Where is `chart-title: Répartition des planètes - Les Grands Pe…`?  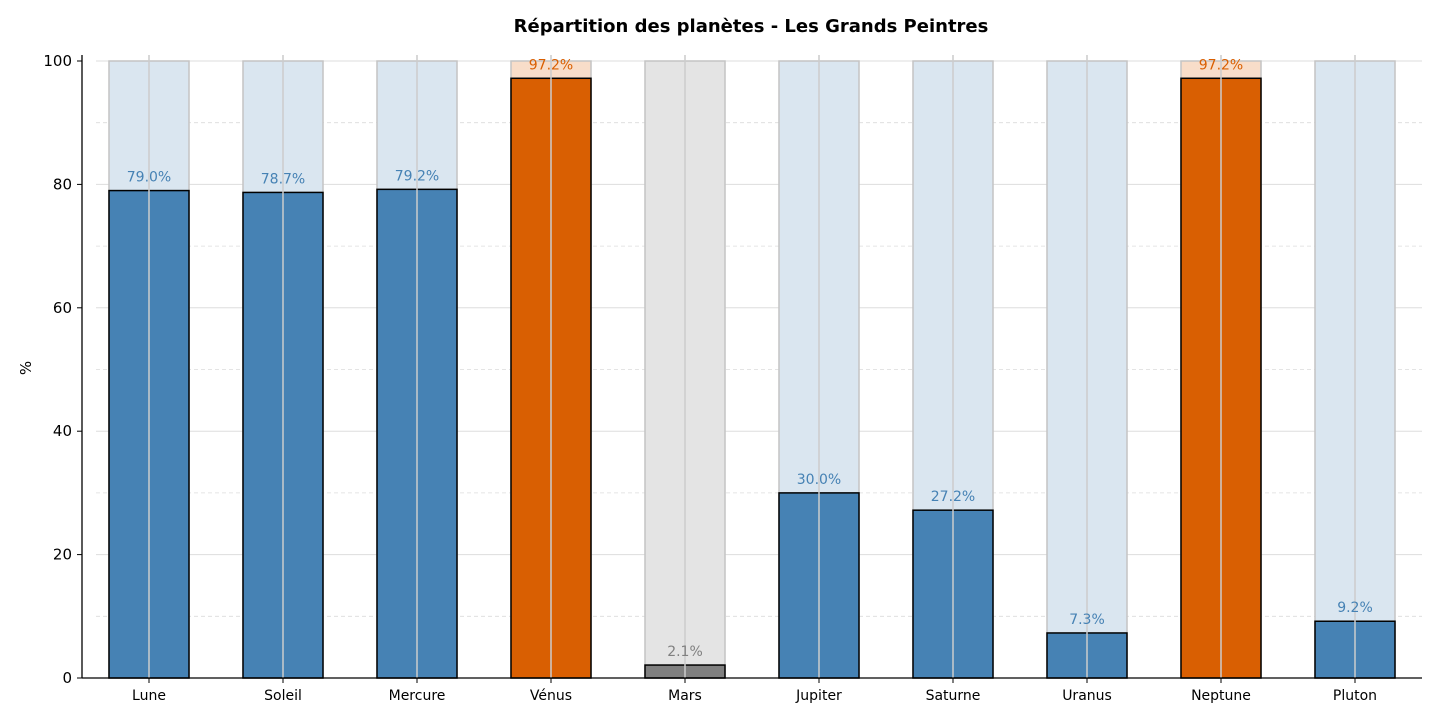
chart-title: Répartition des planètes - Les Grands Pe… is located at coordinates (751, 26).